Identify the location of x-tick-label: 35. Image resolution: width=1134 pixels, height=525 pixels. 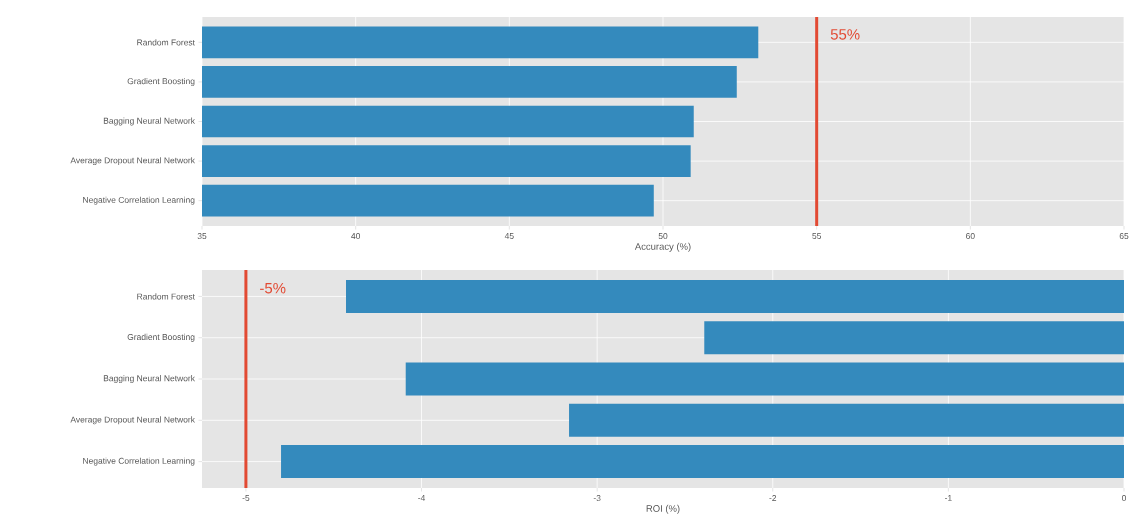
(202, 236).